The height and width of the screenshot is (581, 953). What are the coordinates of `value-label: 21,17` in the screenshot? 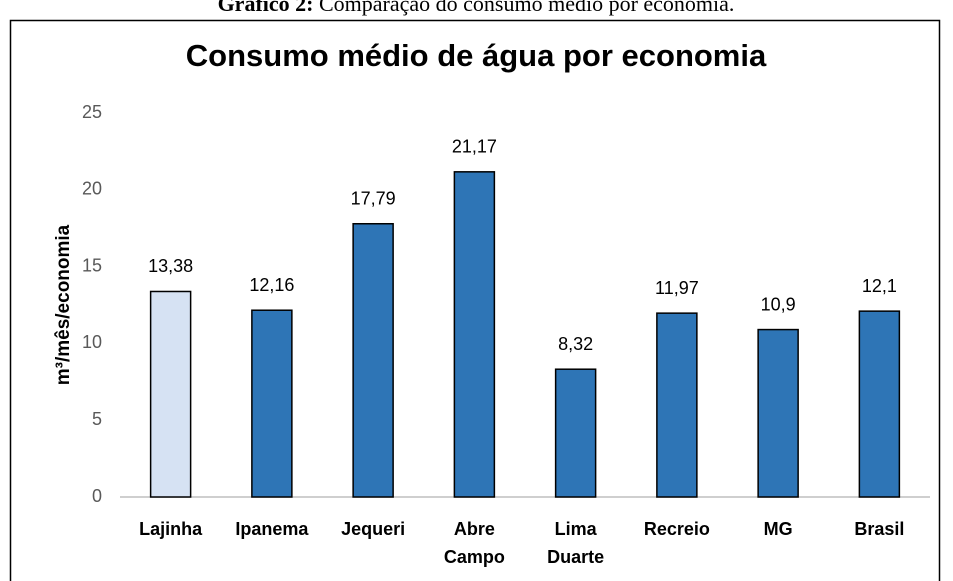 It's located at (474, 147).